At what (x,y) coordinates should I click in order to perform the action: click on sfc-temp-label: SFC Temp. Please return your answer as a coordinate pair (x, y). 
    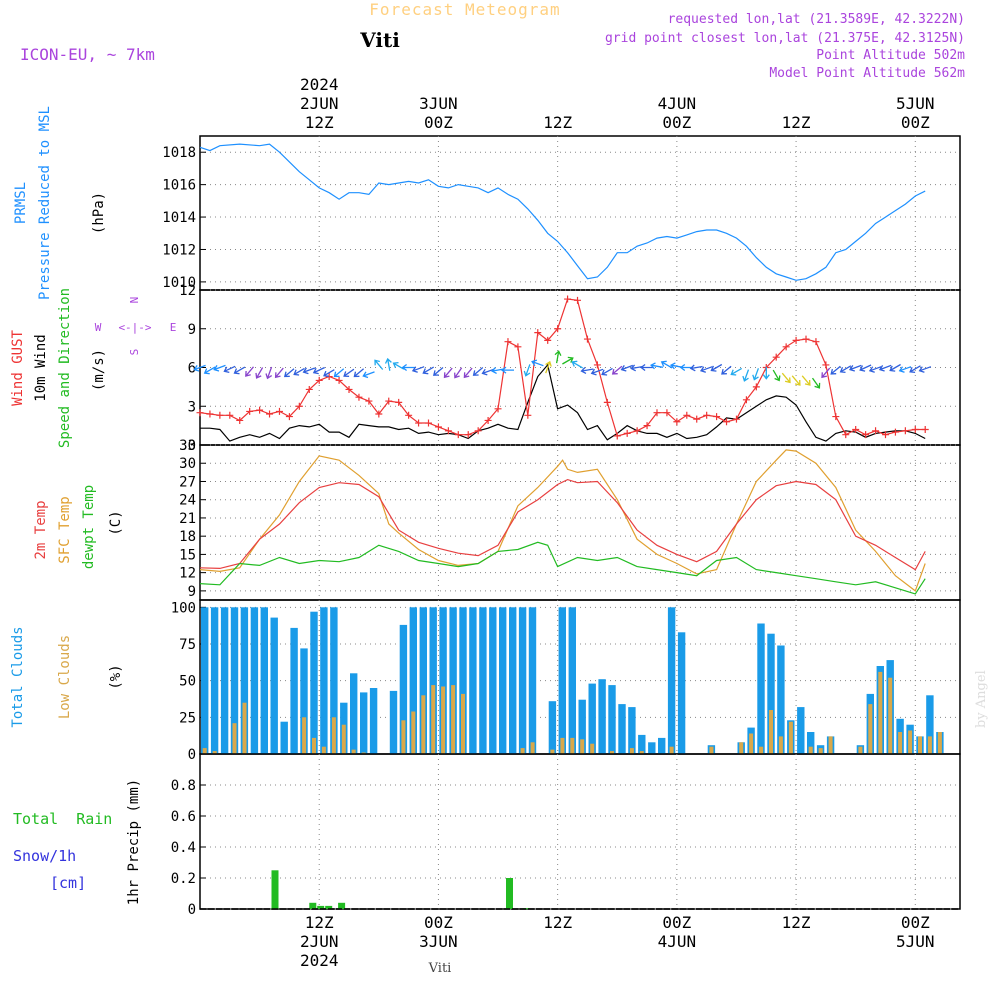
    Looking at the image, I should click on (65, 529).